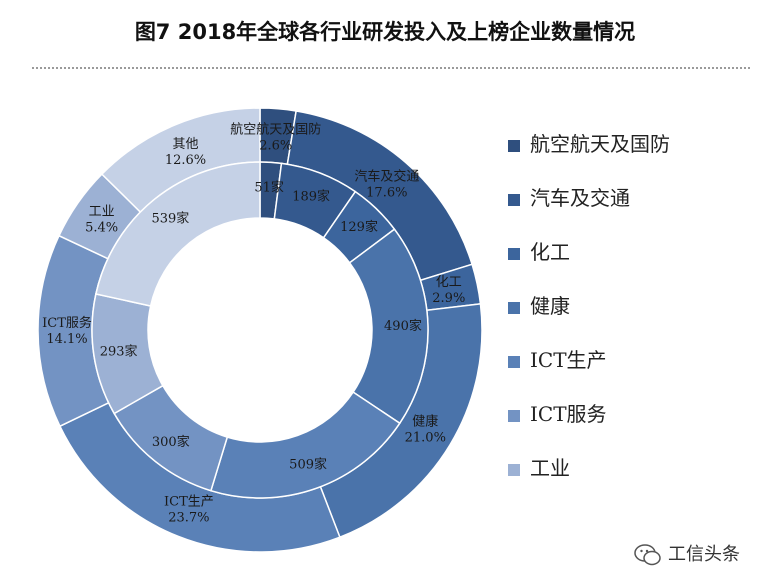  Describe the element at coordinates (448, 290) in the screenshot. I see `outer-ring-label-2: 化工 2.9%` at that location.